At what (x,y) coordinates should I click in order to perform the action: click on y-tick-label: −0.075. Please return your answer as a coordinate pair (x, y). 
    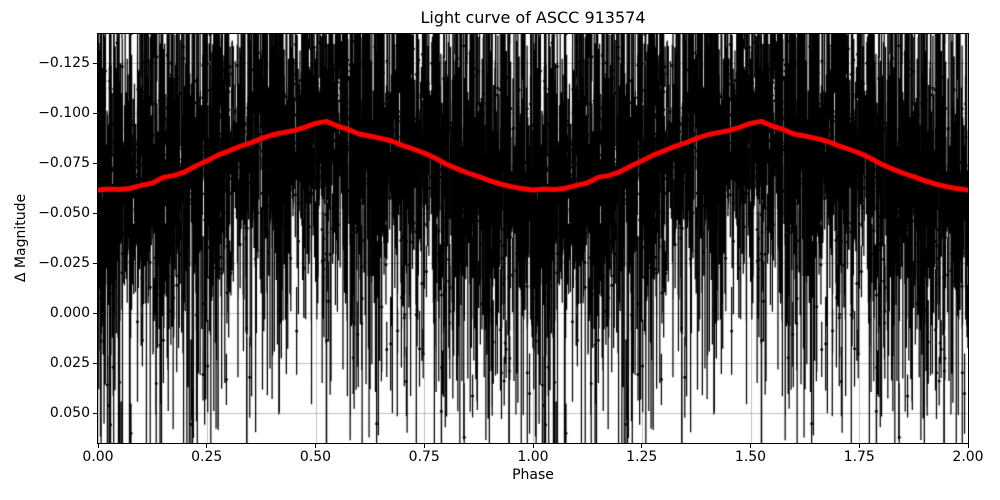
    Looking at the image, I should click on (64, 163).